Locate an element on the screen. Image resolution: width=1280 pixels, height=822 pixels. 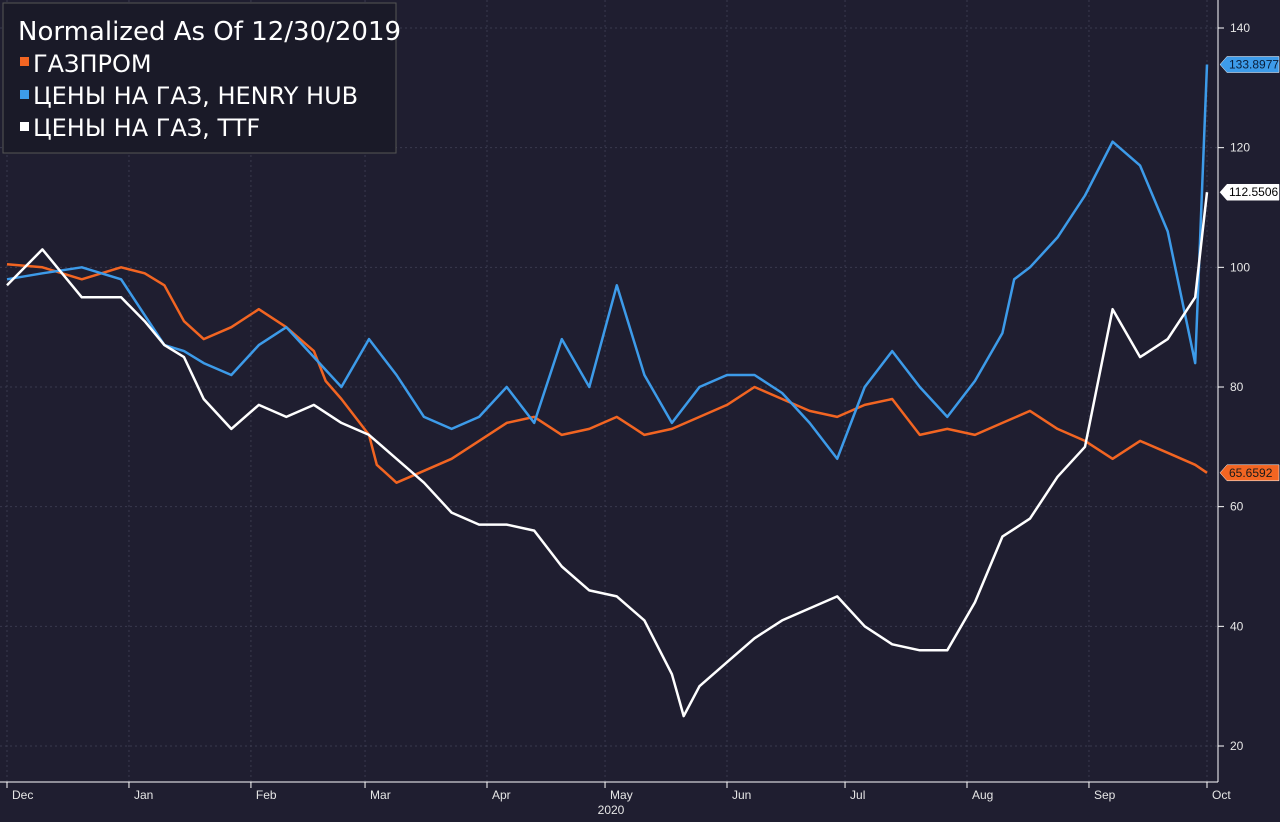
legend-swatch-henry-hub is located at coordinates (24, 94).